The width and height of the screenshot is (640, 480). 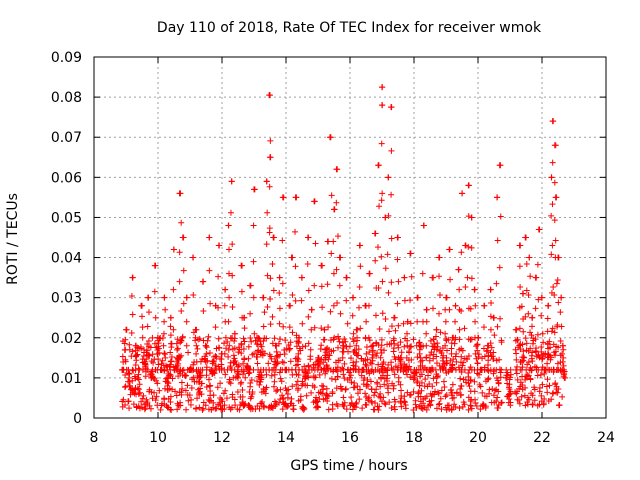 I want to click on x-tick-label: 20, so click(x=478, y=438).